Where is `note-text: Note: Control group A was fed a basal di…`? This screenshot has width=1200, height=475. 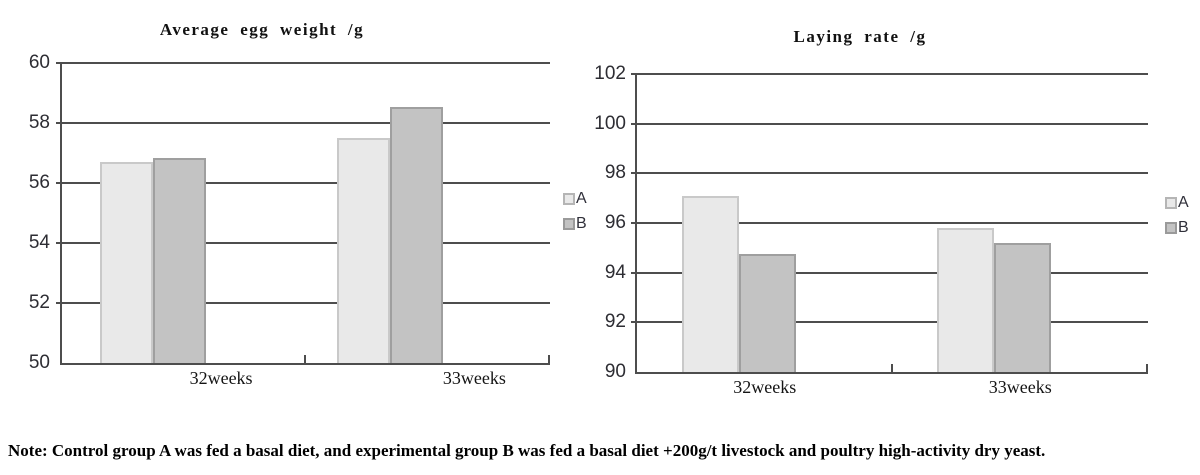 note-text: Note: Control group A was fed a basal di… is located at coordinates (527, 450).